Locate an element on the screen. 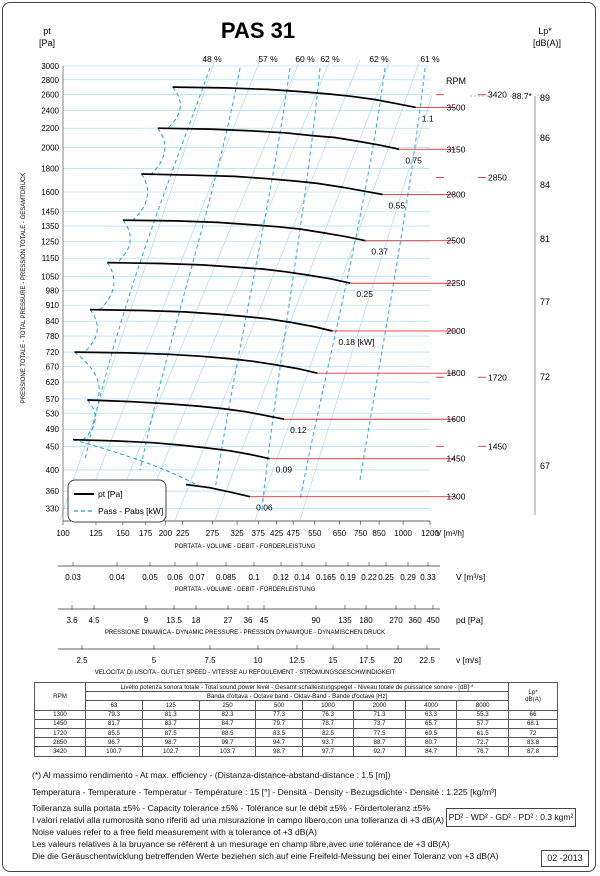 Image resolution: width=600 pixels, height=876 pixels. y-tick-label: 620 is located at coordinates (53, 382).